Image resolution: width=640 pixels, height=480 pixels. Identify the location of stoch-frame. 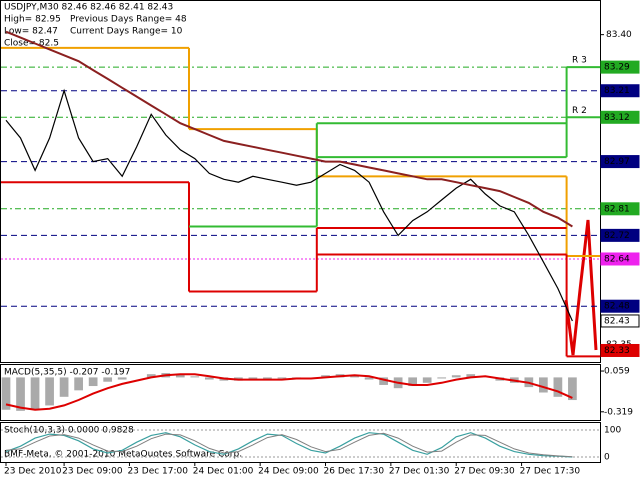
(300, 442).